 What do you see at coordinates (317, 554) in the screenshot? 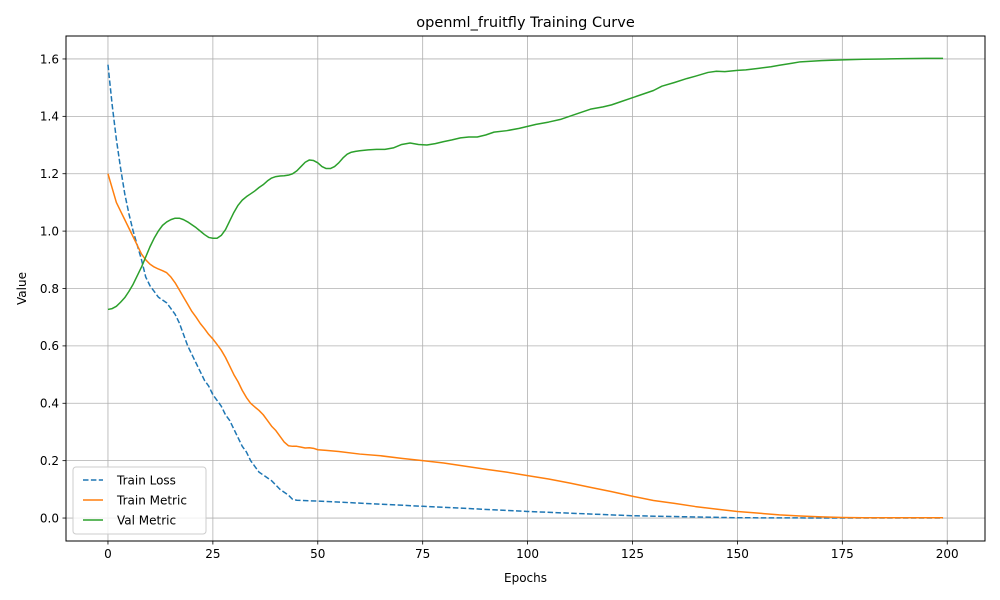
I see `x-tick-label: 50` at bounding box center [317, 554].